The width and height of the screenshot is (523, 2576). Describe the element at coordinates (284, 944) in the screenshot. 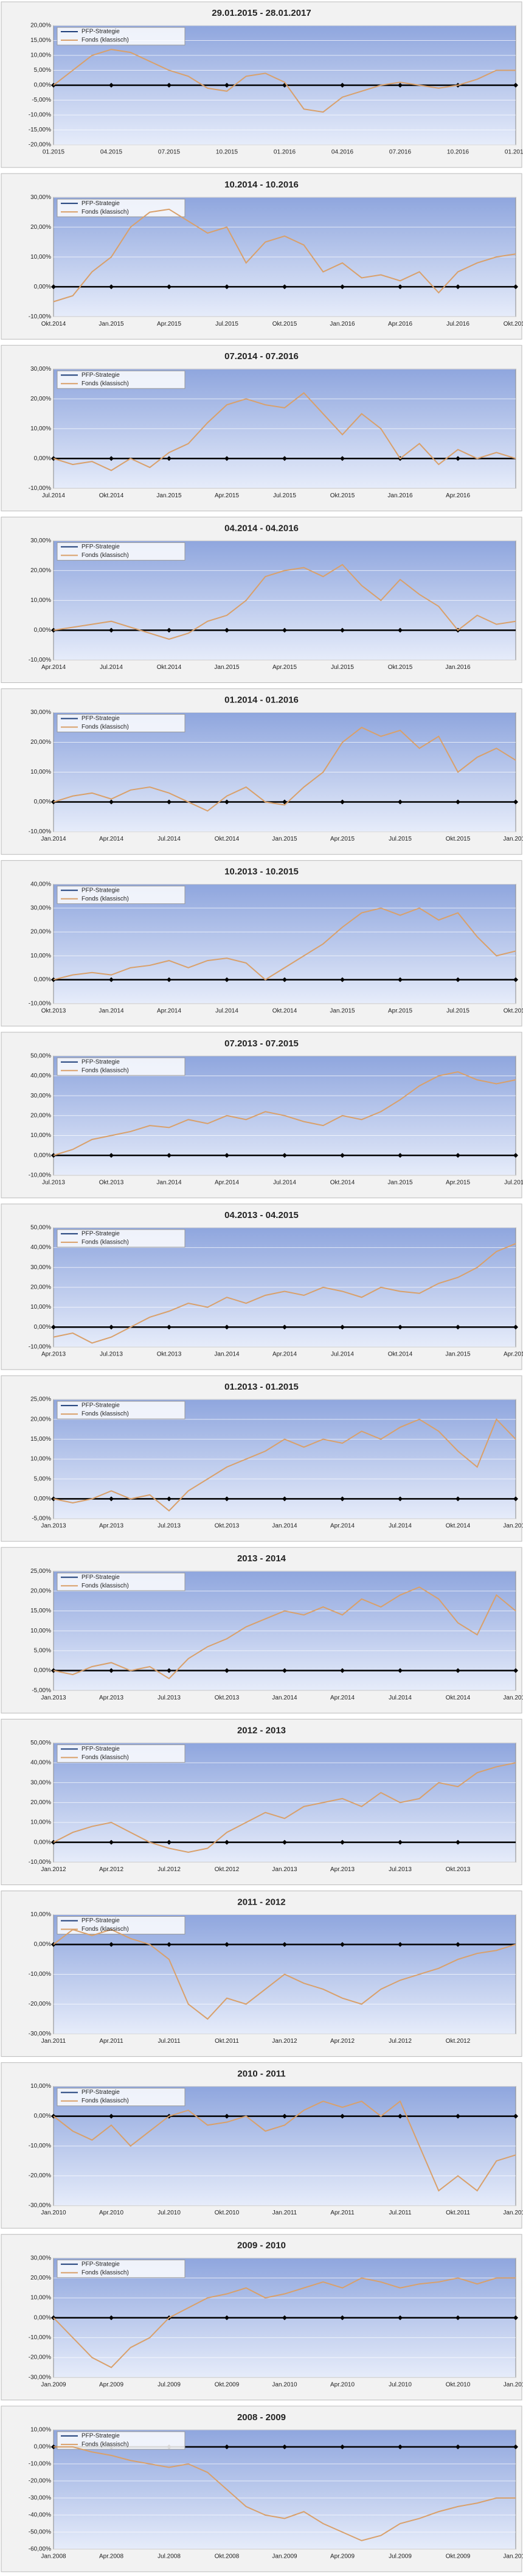

I see `plot-area` at that location.